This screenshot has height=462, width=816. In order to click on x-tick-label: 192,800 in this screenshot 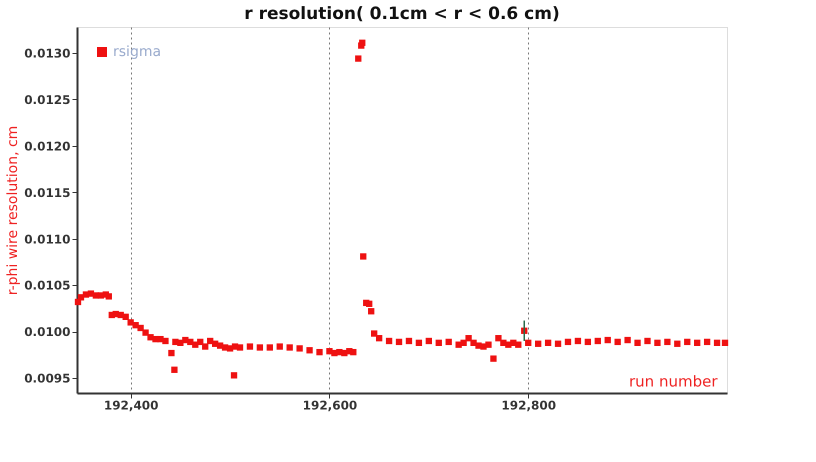, I will do `click(528, 405)`.